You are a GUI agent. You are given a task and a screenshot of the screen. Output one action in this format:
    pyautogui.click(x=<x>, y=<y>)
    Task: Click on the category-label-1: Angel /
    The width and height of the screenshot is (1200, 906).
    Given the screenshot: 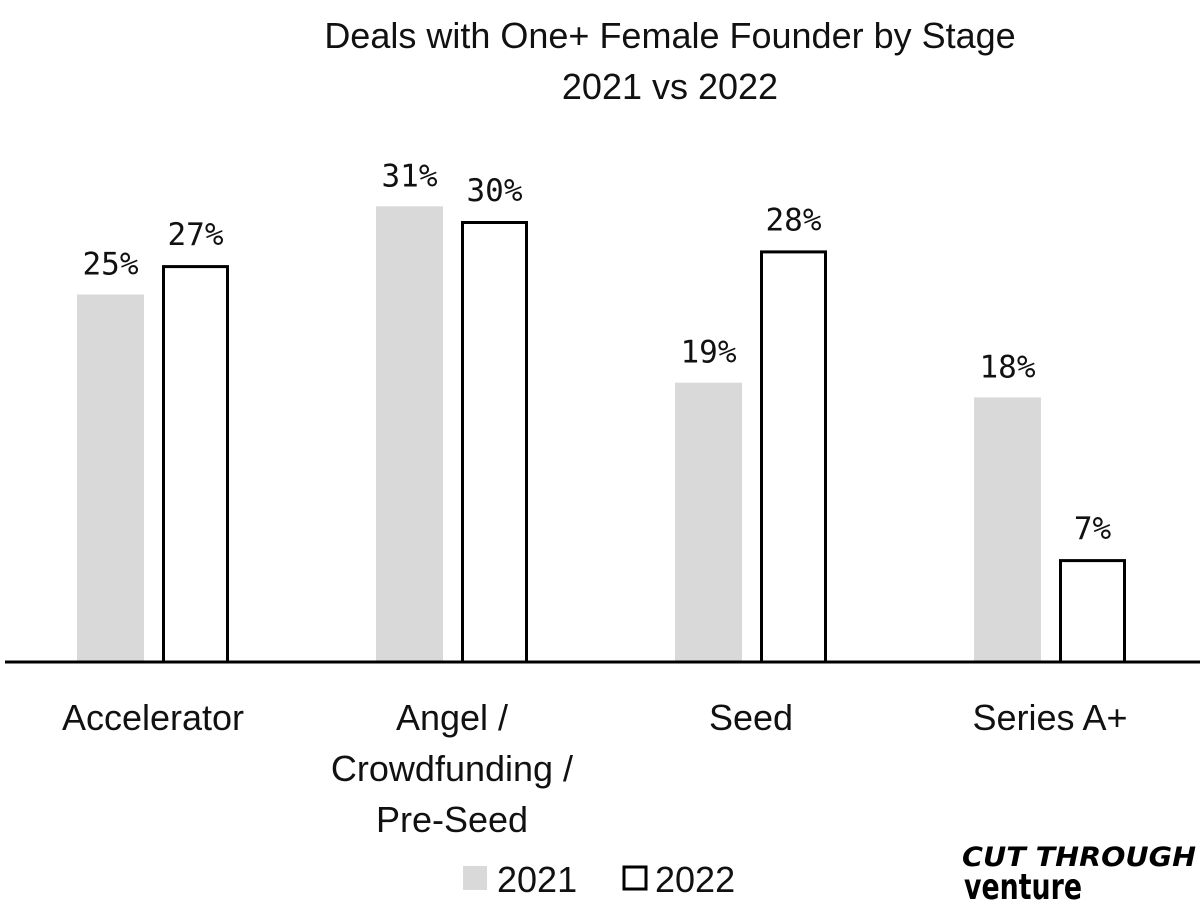 What is the action you would take?
    pyautogui.click(x=452, y=717)
    